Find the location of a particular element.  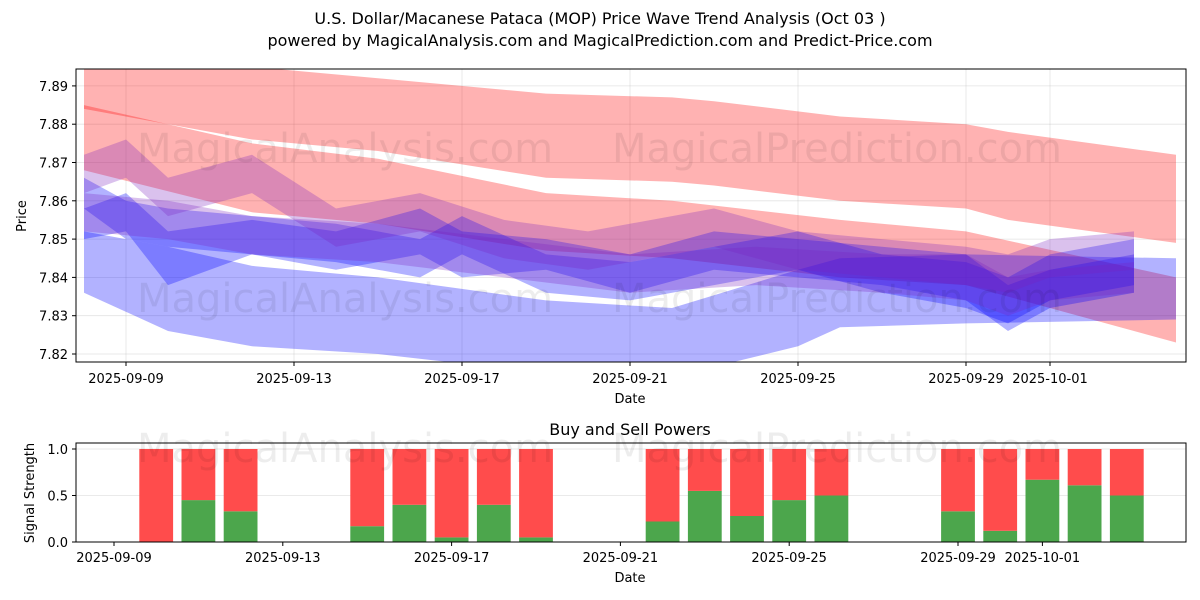

powers-title: Buy and Sell Powers is located at coordinates (630, 429).